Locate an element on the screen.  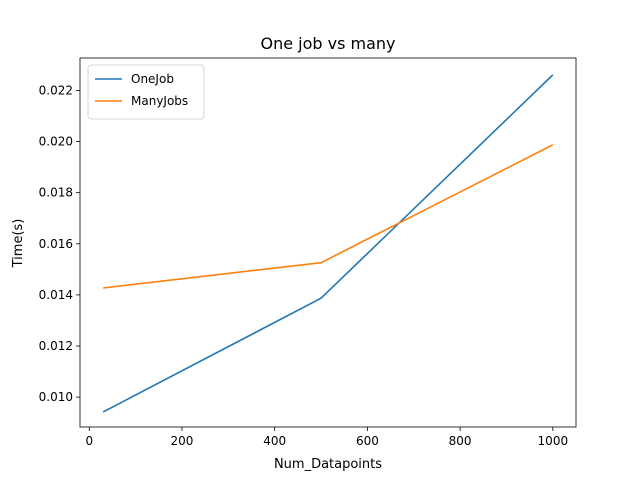
x-axis-label: Num_Datapoints is located at coordinates (328, 464).